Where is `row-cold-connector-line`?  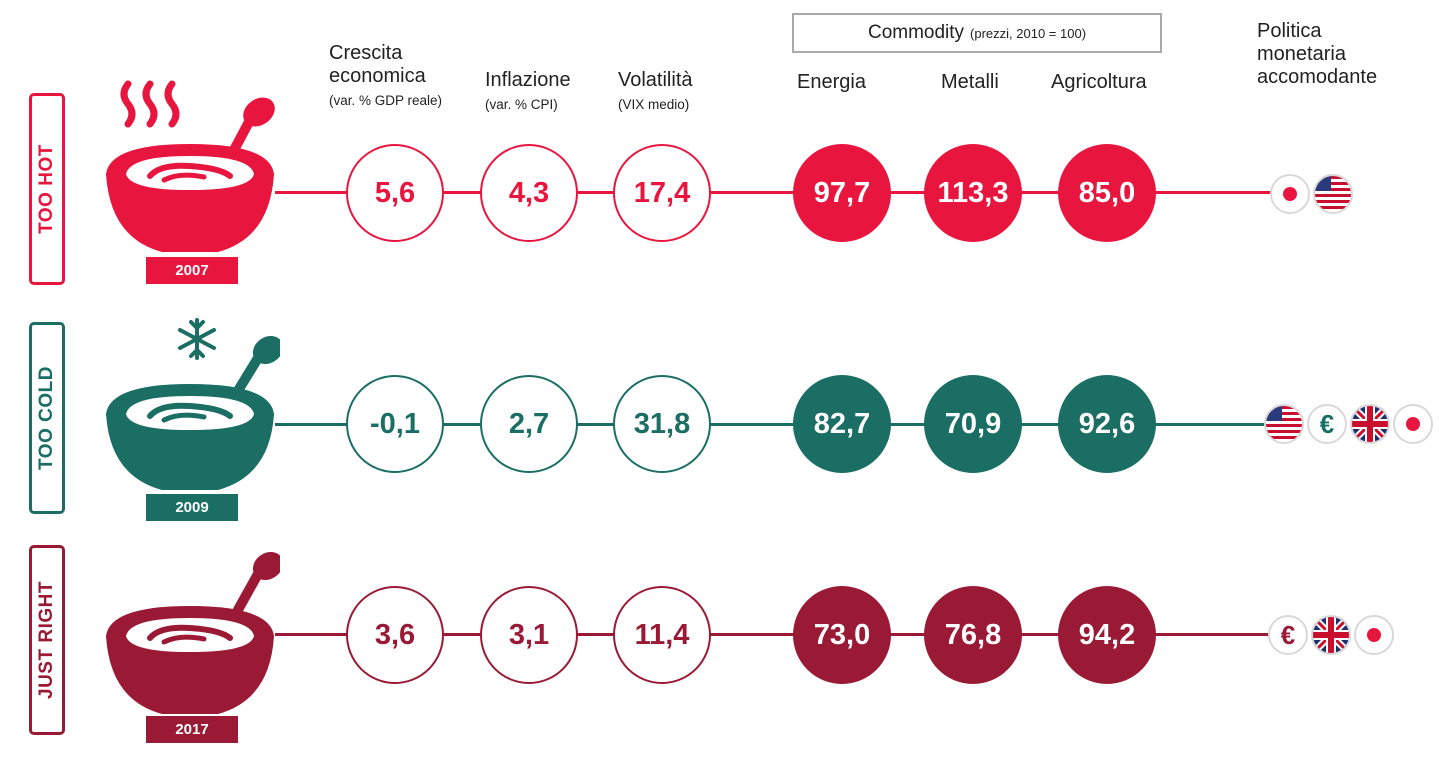 row-cold-connector-line is located at coordinates (775, 424).